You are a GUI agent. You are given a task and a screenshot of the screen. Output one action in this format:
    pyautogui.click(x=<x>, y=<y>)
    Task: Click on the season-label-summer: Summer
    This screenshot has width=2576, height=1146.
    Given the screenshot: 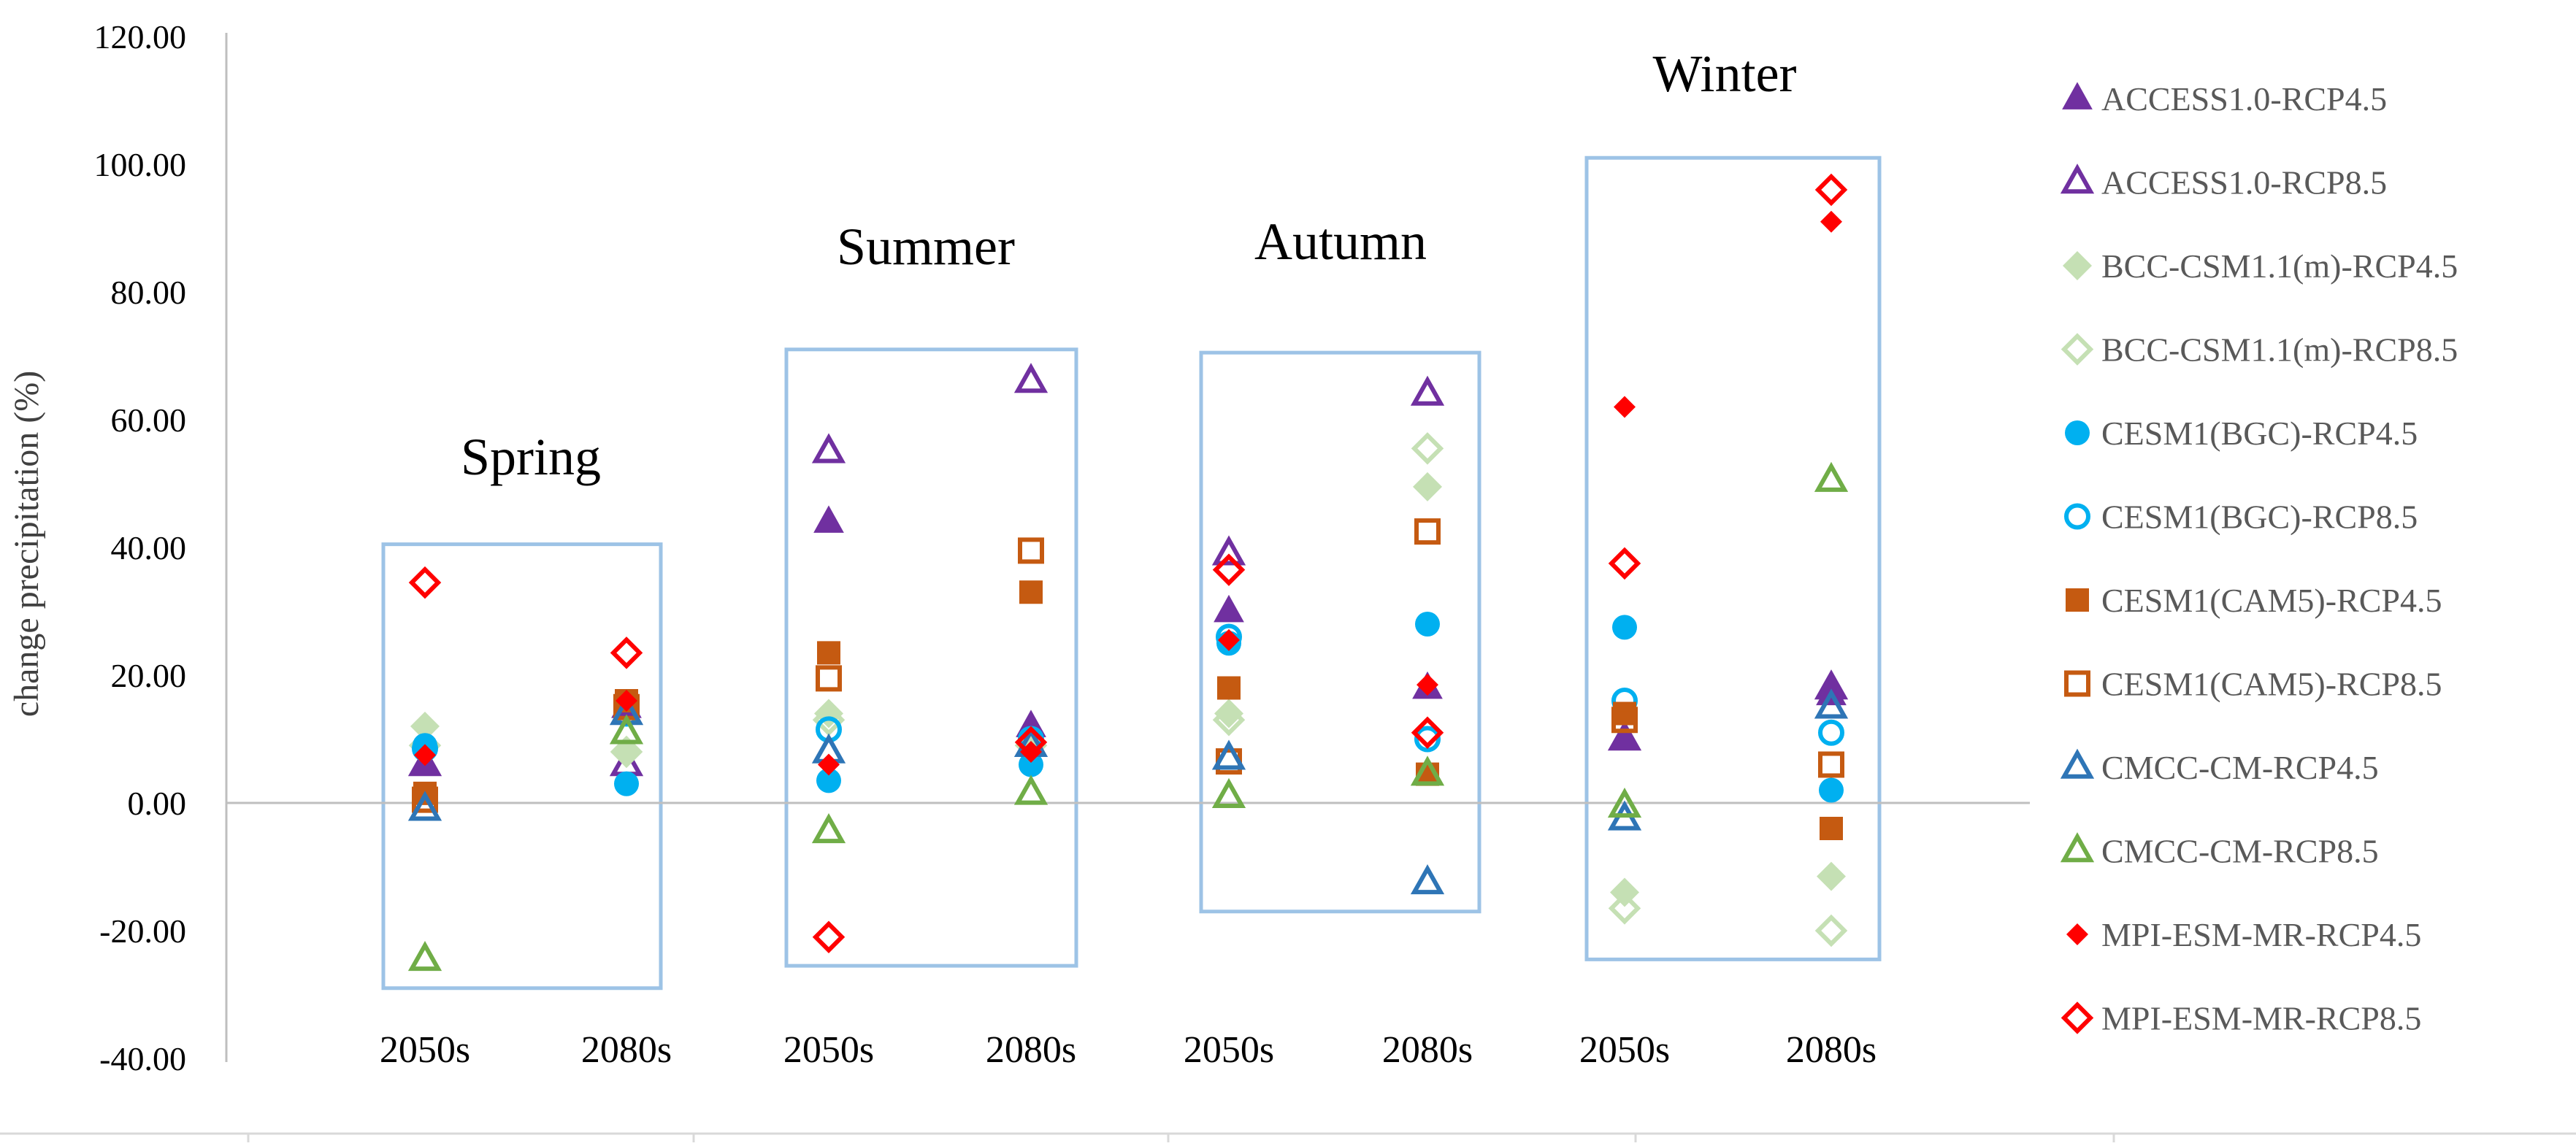 What is the action you would take?
    pyautogui.click(x=926, y=247)
    